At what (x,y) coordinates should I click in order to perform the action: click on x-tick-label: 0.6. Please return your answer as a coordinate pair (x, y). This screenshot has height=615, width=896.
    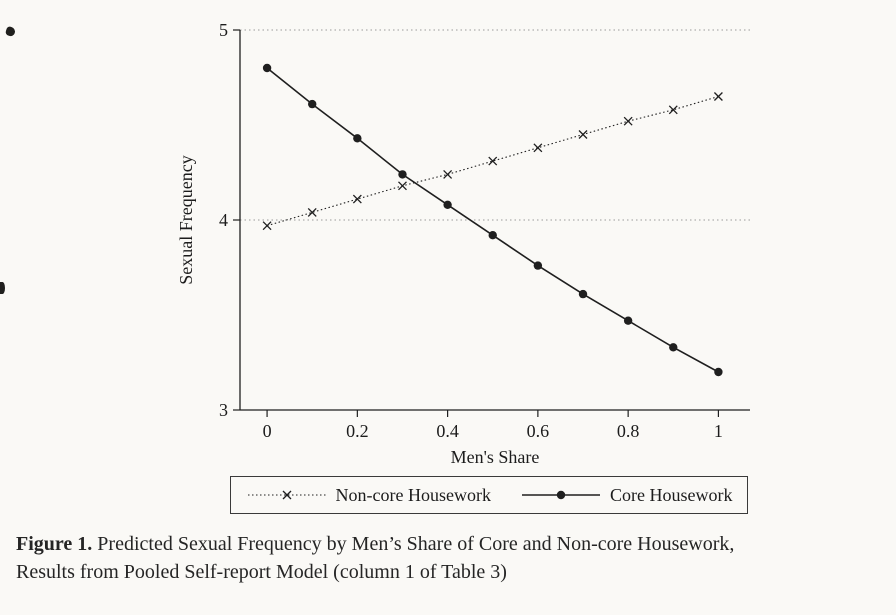
    Looking at the image, I should click on (538, 431).